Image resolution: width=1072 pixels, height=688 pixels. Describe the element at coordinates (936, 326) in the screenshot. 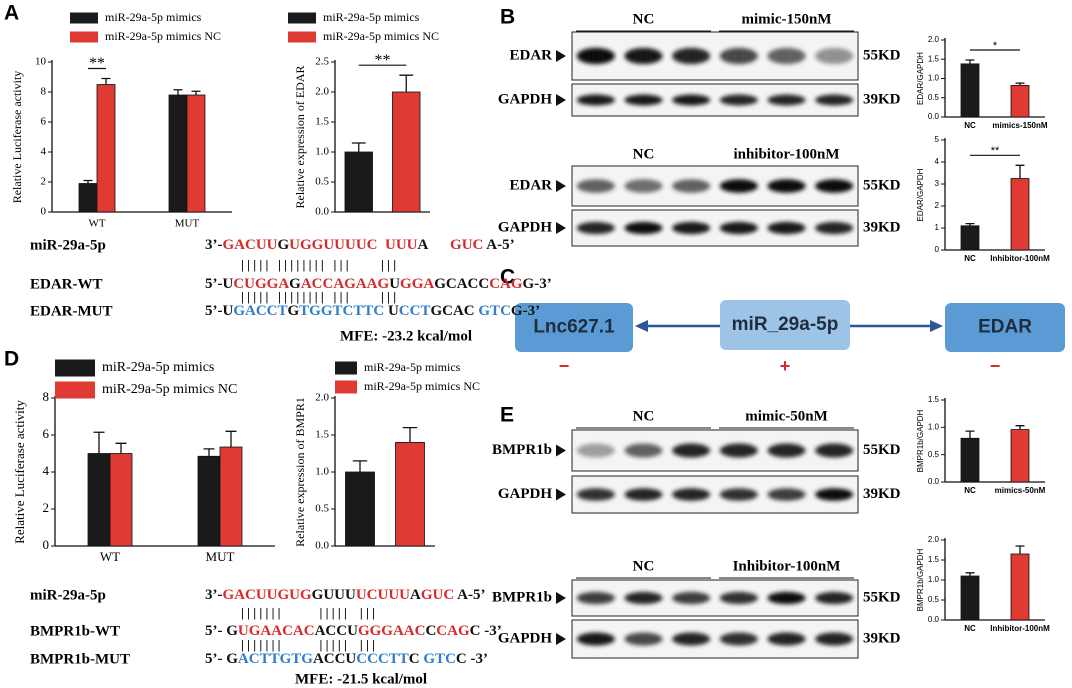

I see `arrow-head` at that location.